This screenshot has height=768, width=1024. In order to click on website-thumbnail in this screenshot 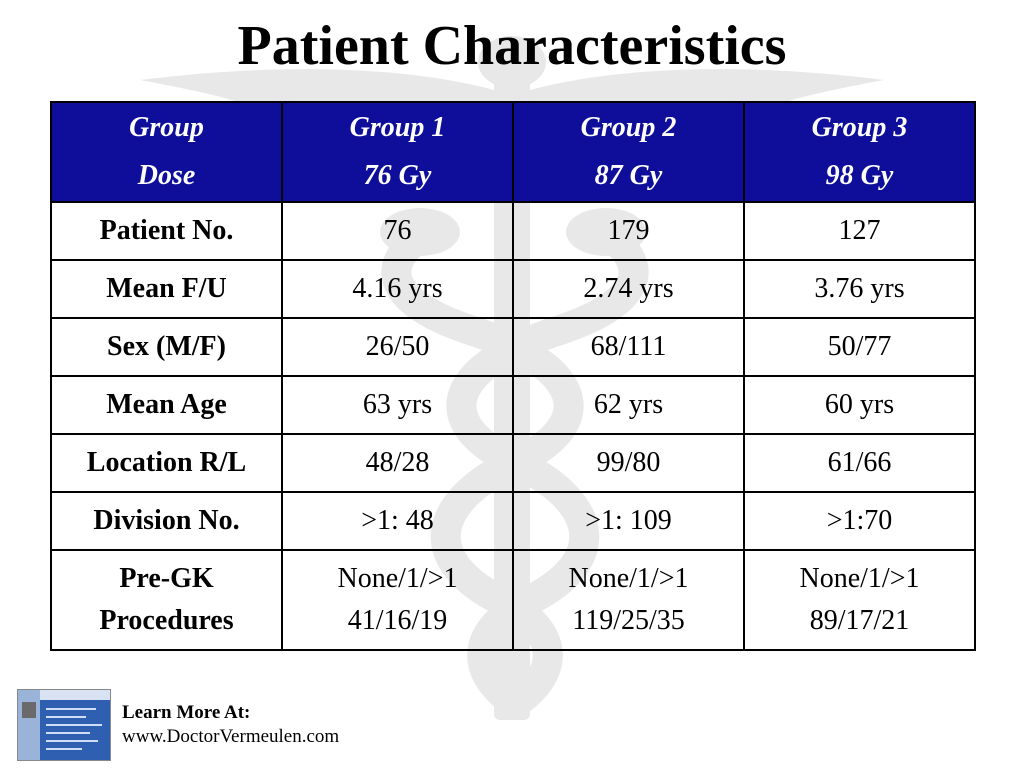, I will do `click(64, 725)`.